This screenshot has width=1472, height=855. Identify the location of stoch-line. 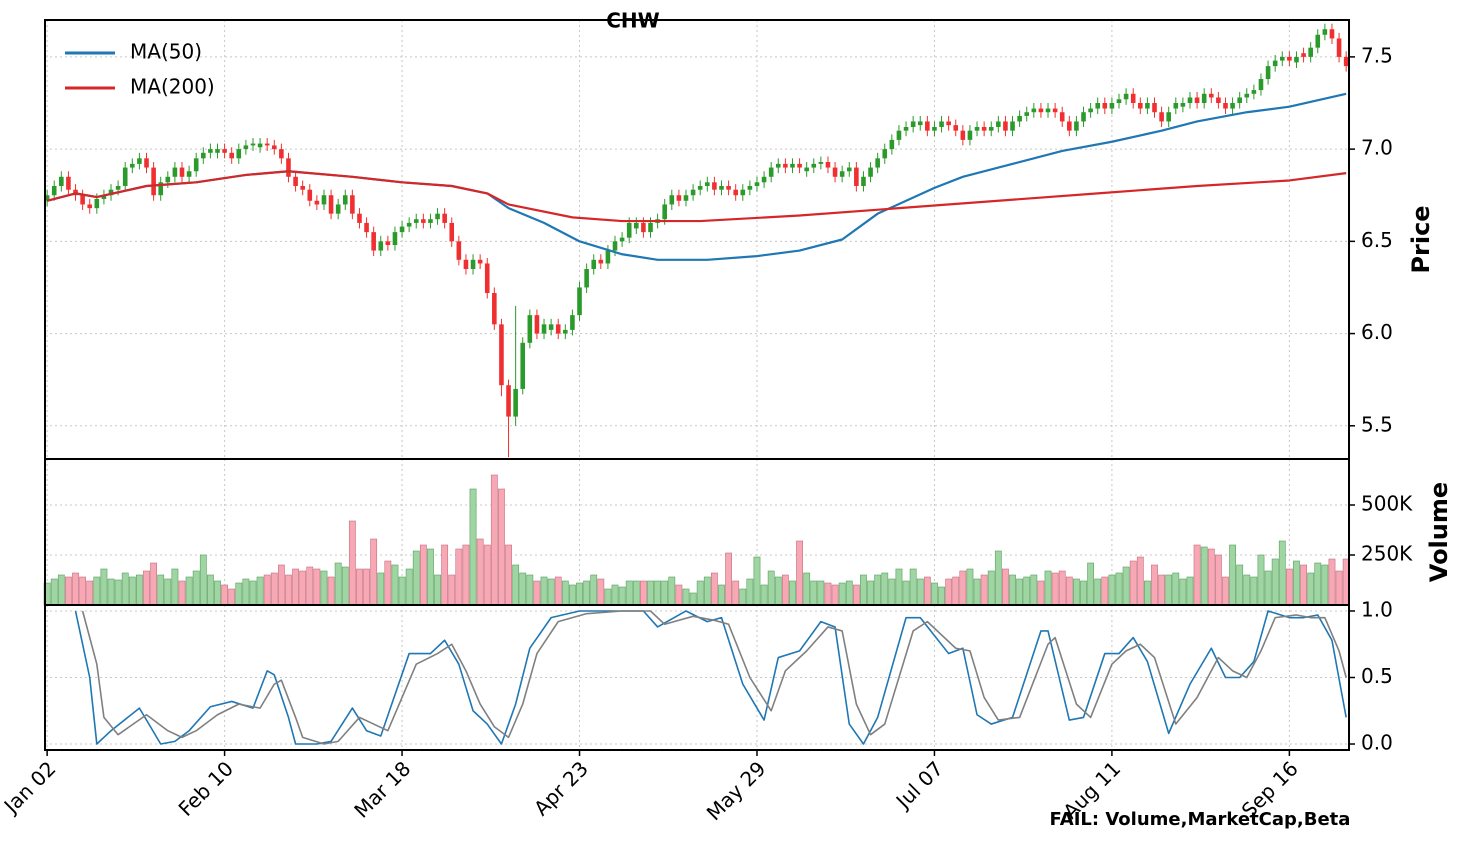
(714, 677).